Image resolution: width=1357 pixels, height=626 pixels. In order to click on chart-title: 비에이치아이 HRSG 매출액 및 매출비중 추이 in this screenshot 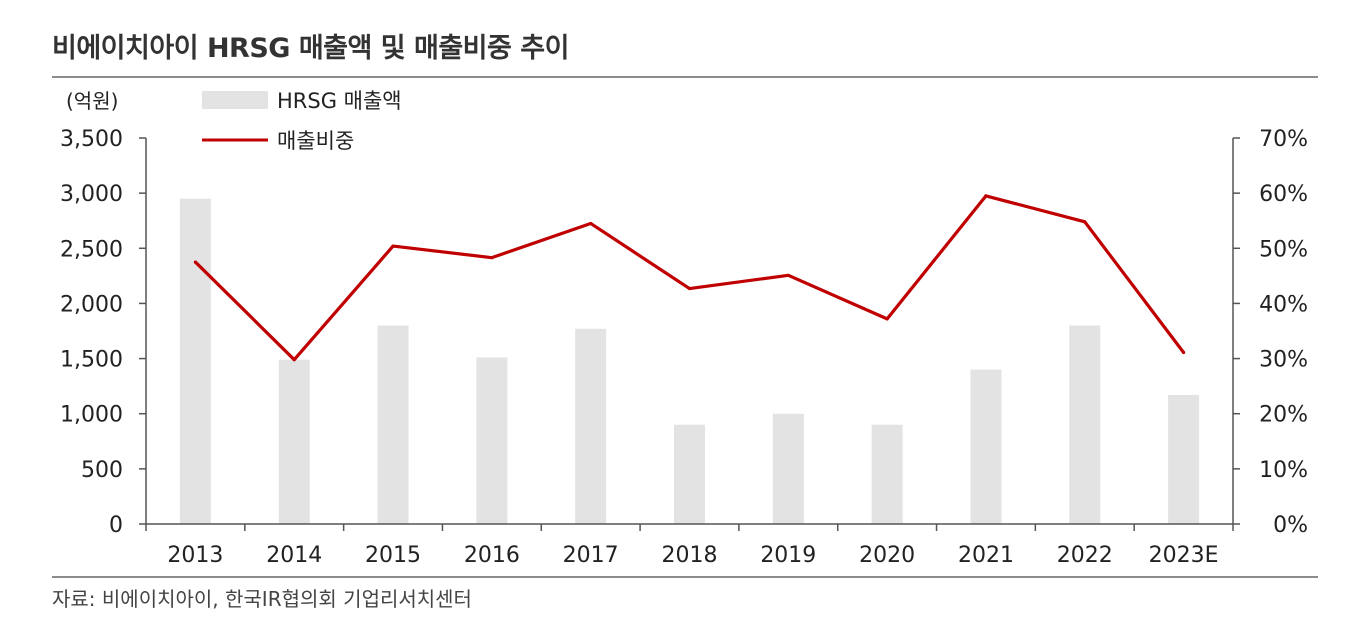, I will do `click(310, 48)`.